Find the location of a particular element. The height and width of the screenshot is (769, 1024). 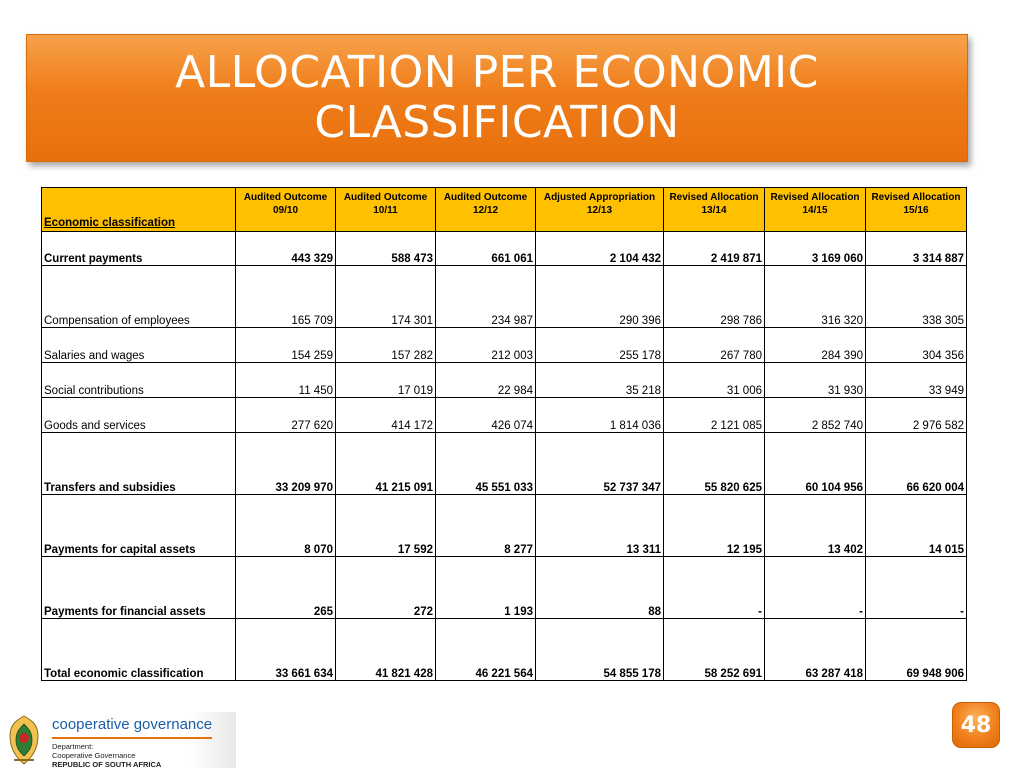

table-cell: 255 178 is located at coordinates (599, 345).